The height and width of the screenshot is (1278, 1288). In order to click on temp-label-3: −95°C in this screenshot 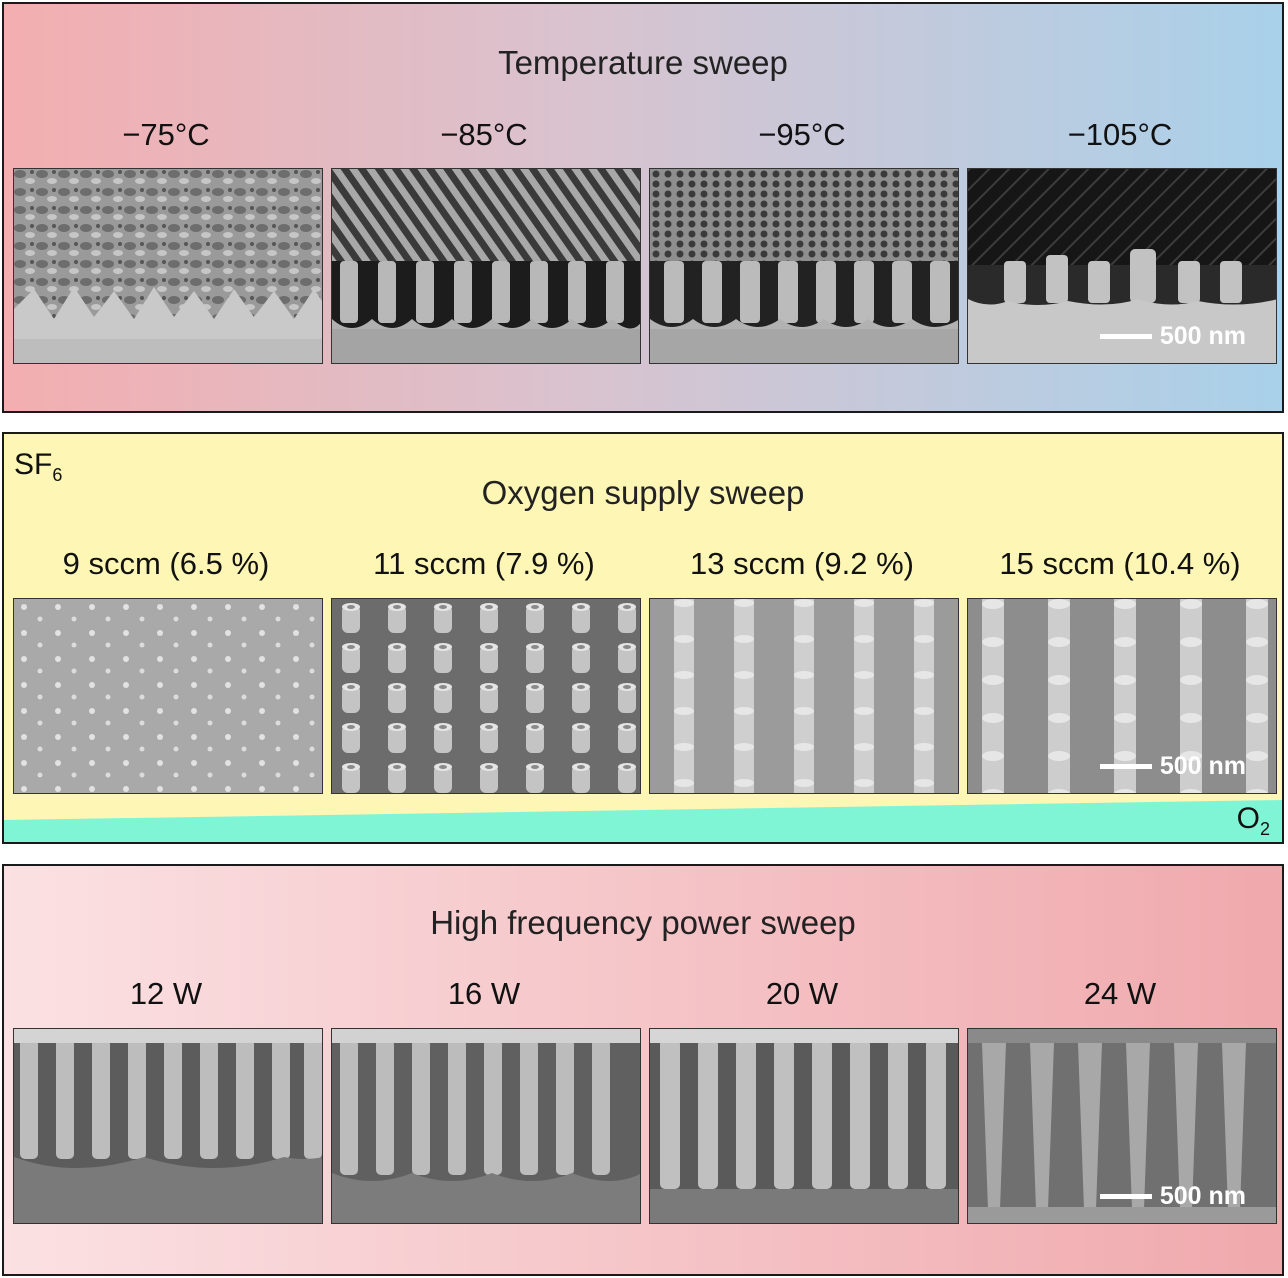, I will do `click(802, 134)`.